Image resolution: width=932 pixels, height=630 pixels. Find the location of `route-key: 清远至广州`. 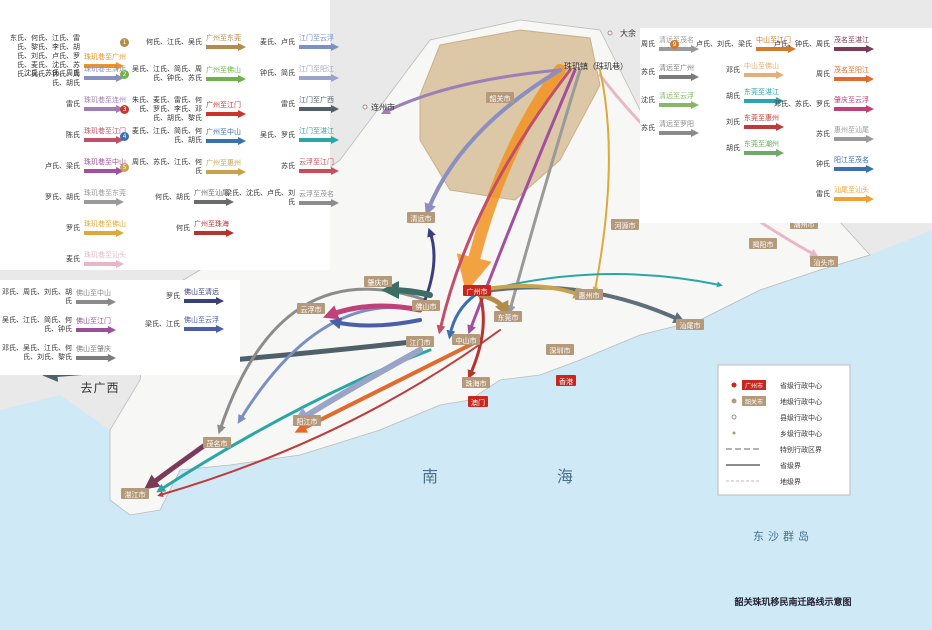

route-key: 清远至广州 is located at coordinates (679, 72).